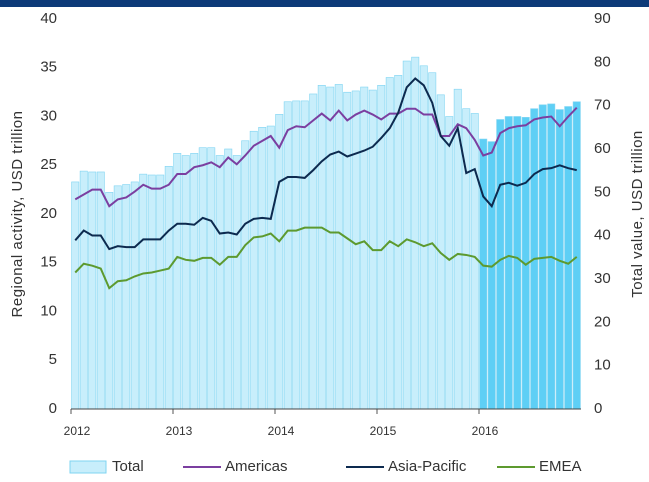  I want to click on y-tick-label: 10, so click(48, 310).